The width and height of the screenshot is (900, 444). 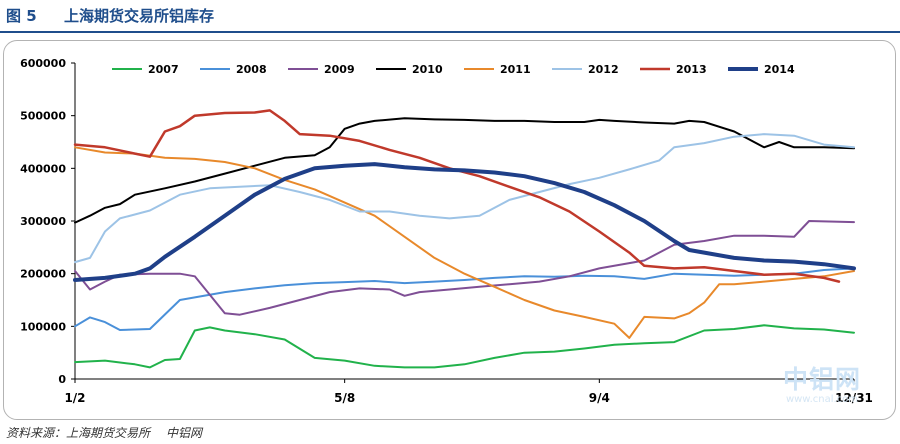 I want to click on title-divider, so click(x=450, y=32).